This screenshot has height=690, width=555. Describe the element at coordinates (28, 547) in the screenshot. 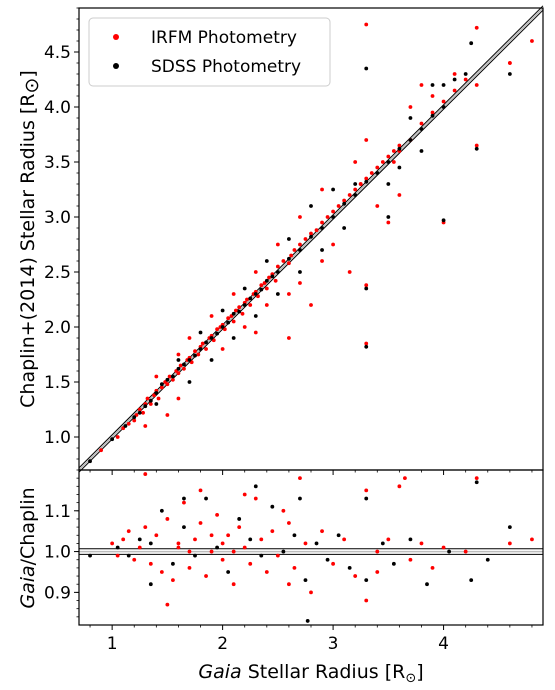

I see `bottom-y-axis-label: Gaia/Chaplin` at that location.